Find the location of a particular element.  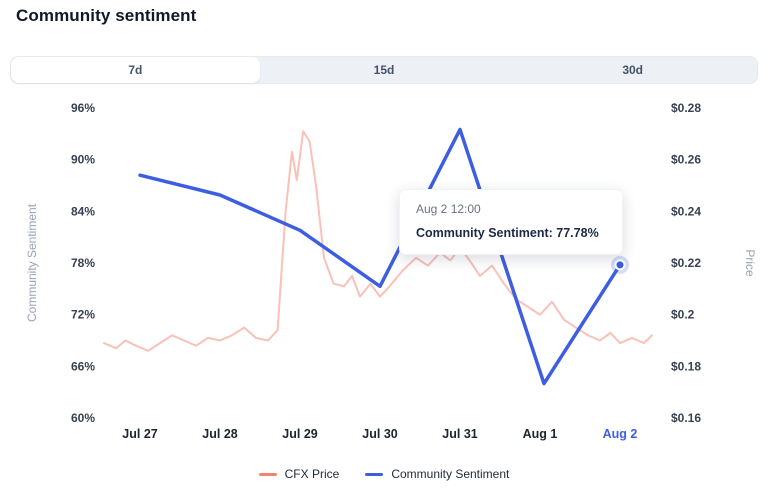

left-axis-tick-label: 84% is located at coordinates (83, 211).